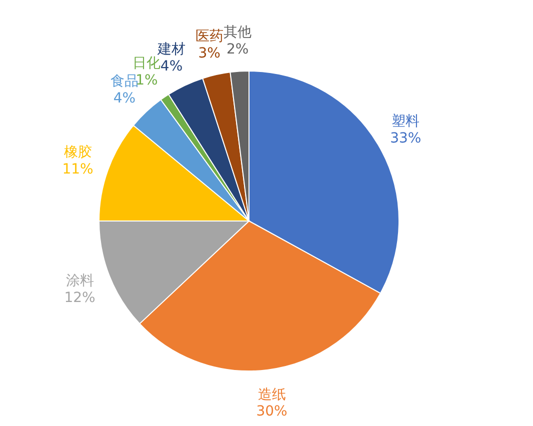 This screenshot has width=533, height=426. What do you see at coordinates (272, 394) in the screenshot?
I see `slice-label: 造纸` at bounding box center [272, 394].